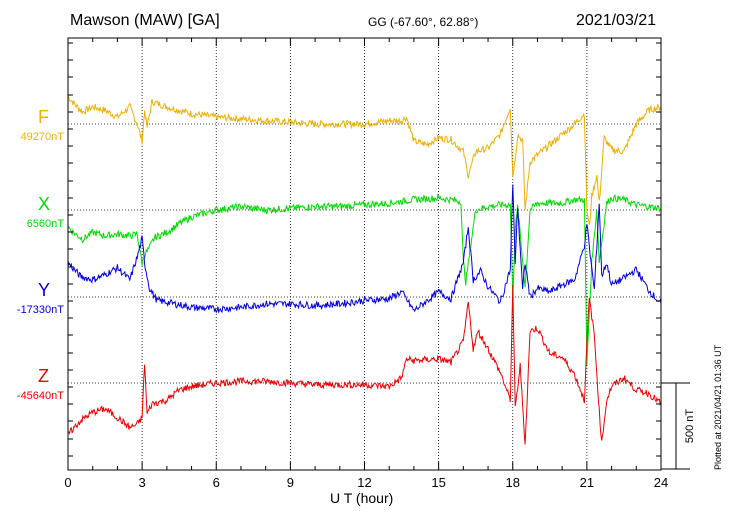 Image resolution: width=730 pixels, height=520 pixels. What do you see at coordinates (44, 290) in the screenshot?
I see `component-label-y: Y` at bounding box center [44, 290].